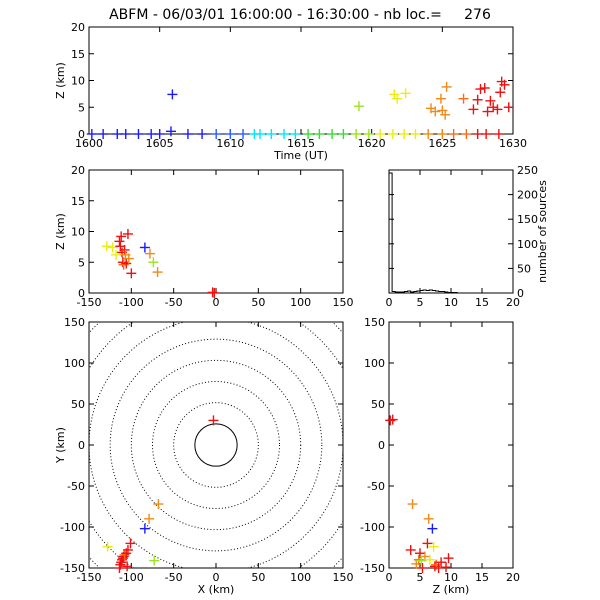  What do you see at coordinates (482, 302) in the screenshot?
I see `x-tick-label: 15` at bounding box center [482, 302].